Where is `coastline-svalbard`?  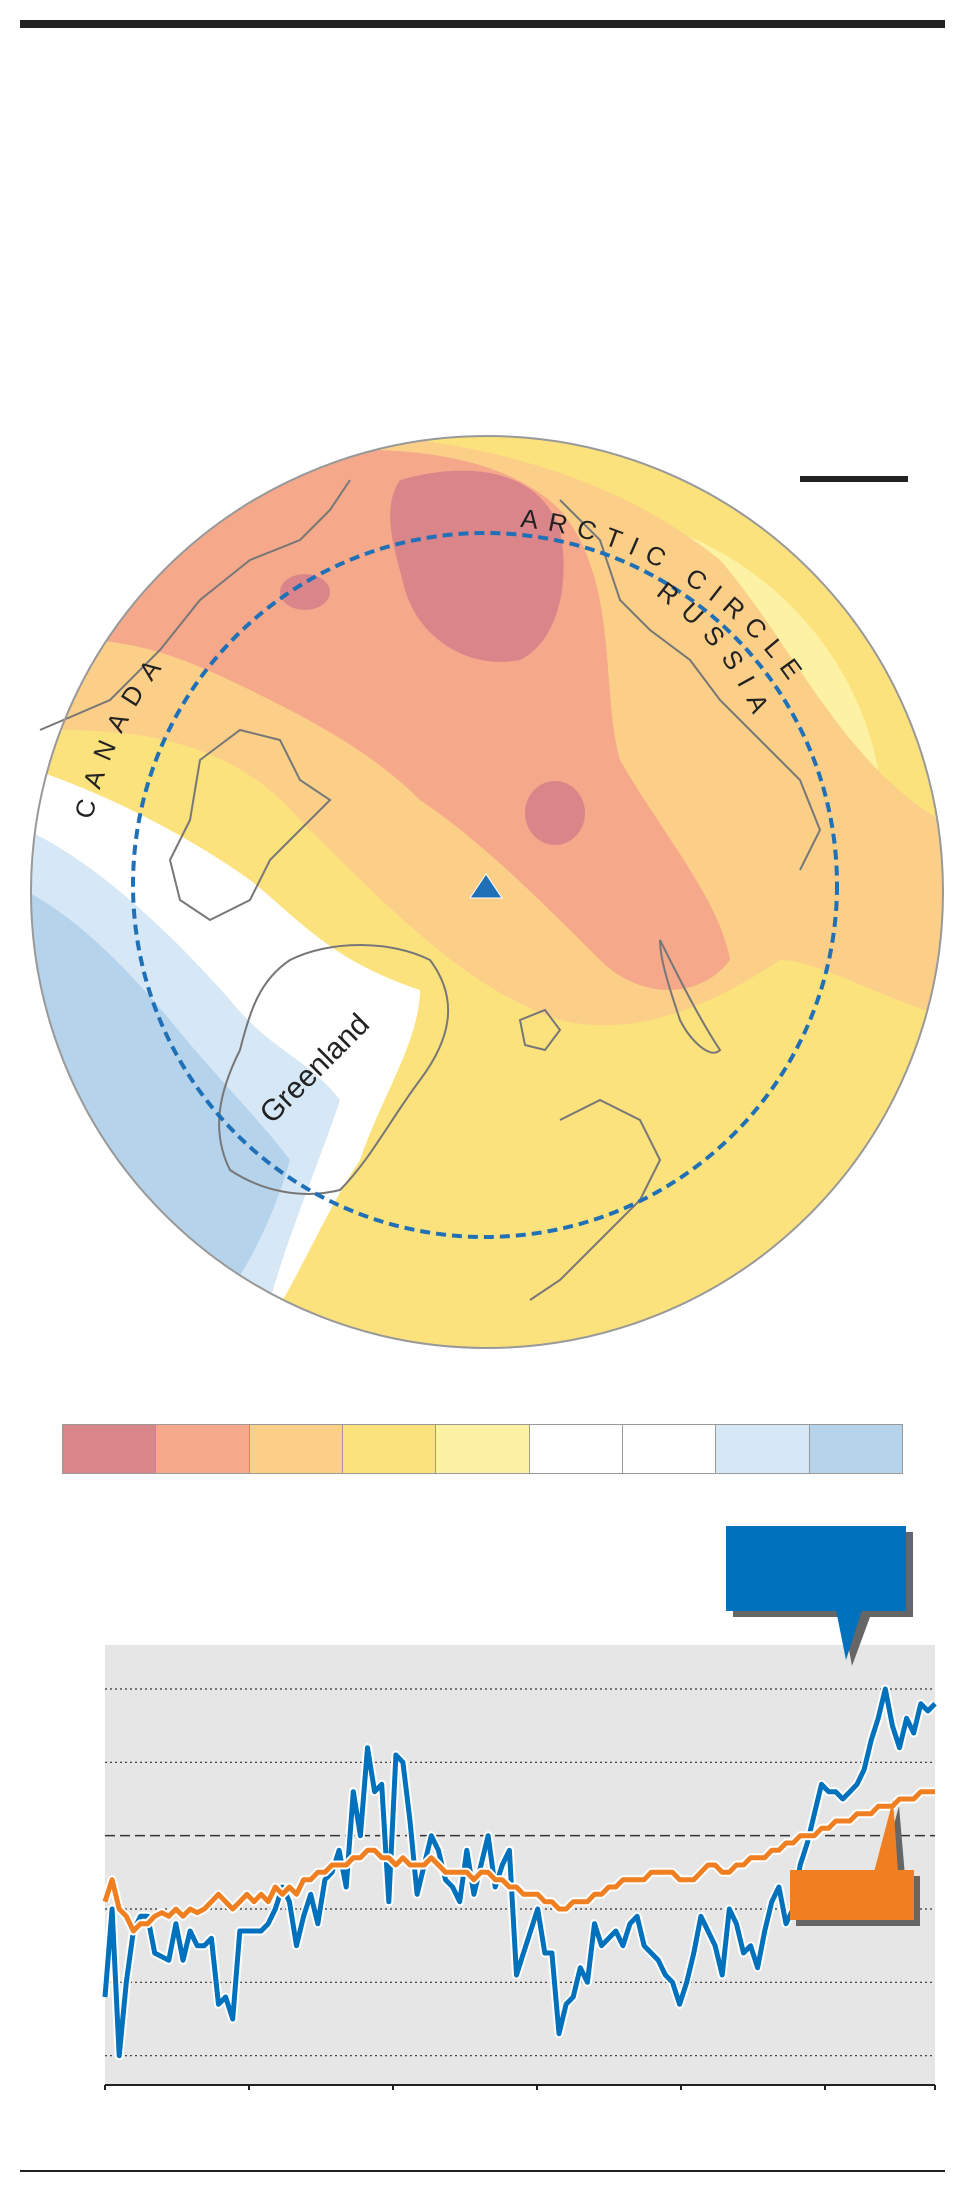
coastline-svalbard is located at coordinates (540, 1030).